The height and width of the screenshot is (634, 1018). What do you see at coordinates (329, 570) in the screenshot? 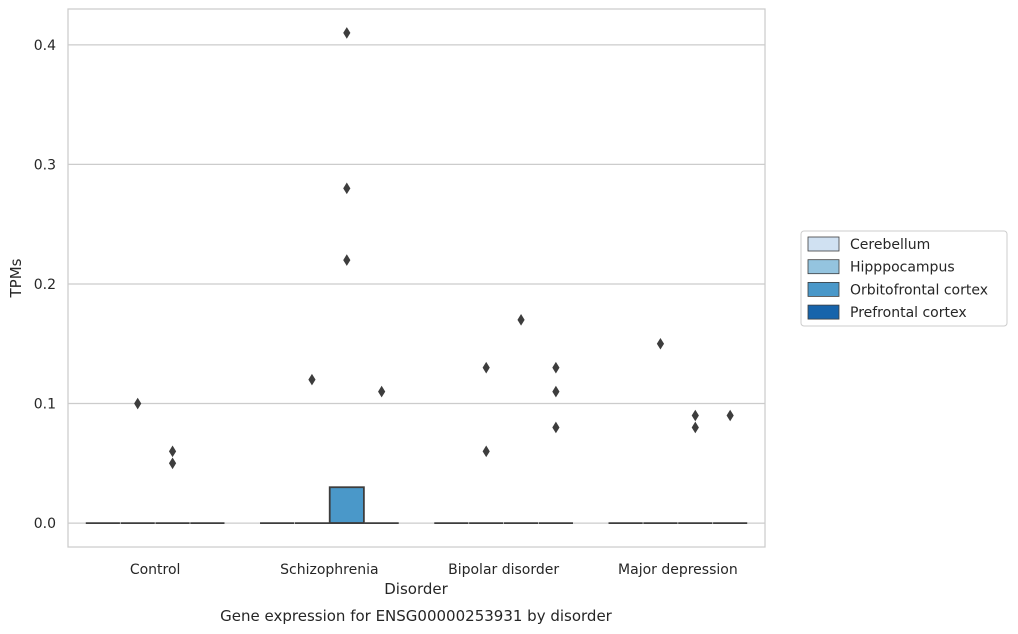
I see `x-tick-label: Schizophrenia` at bounding box center [329, 570].